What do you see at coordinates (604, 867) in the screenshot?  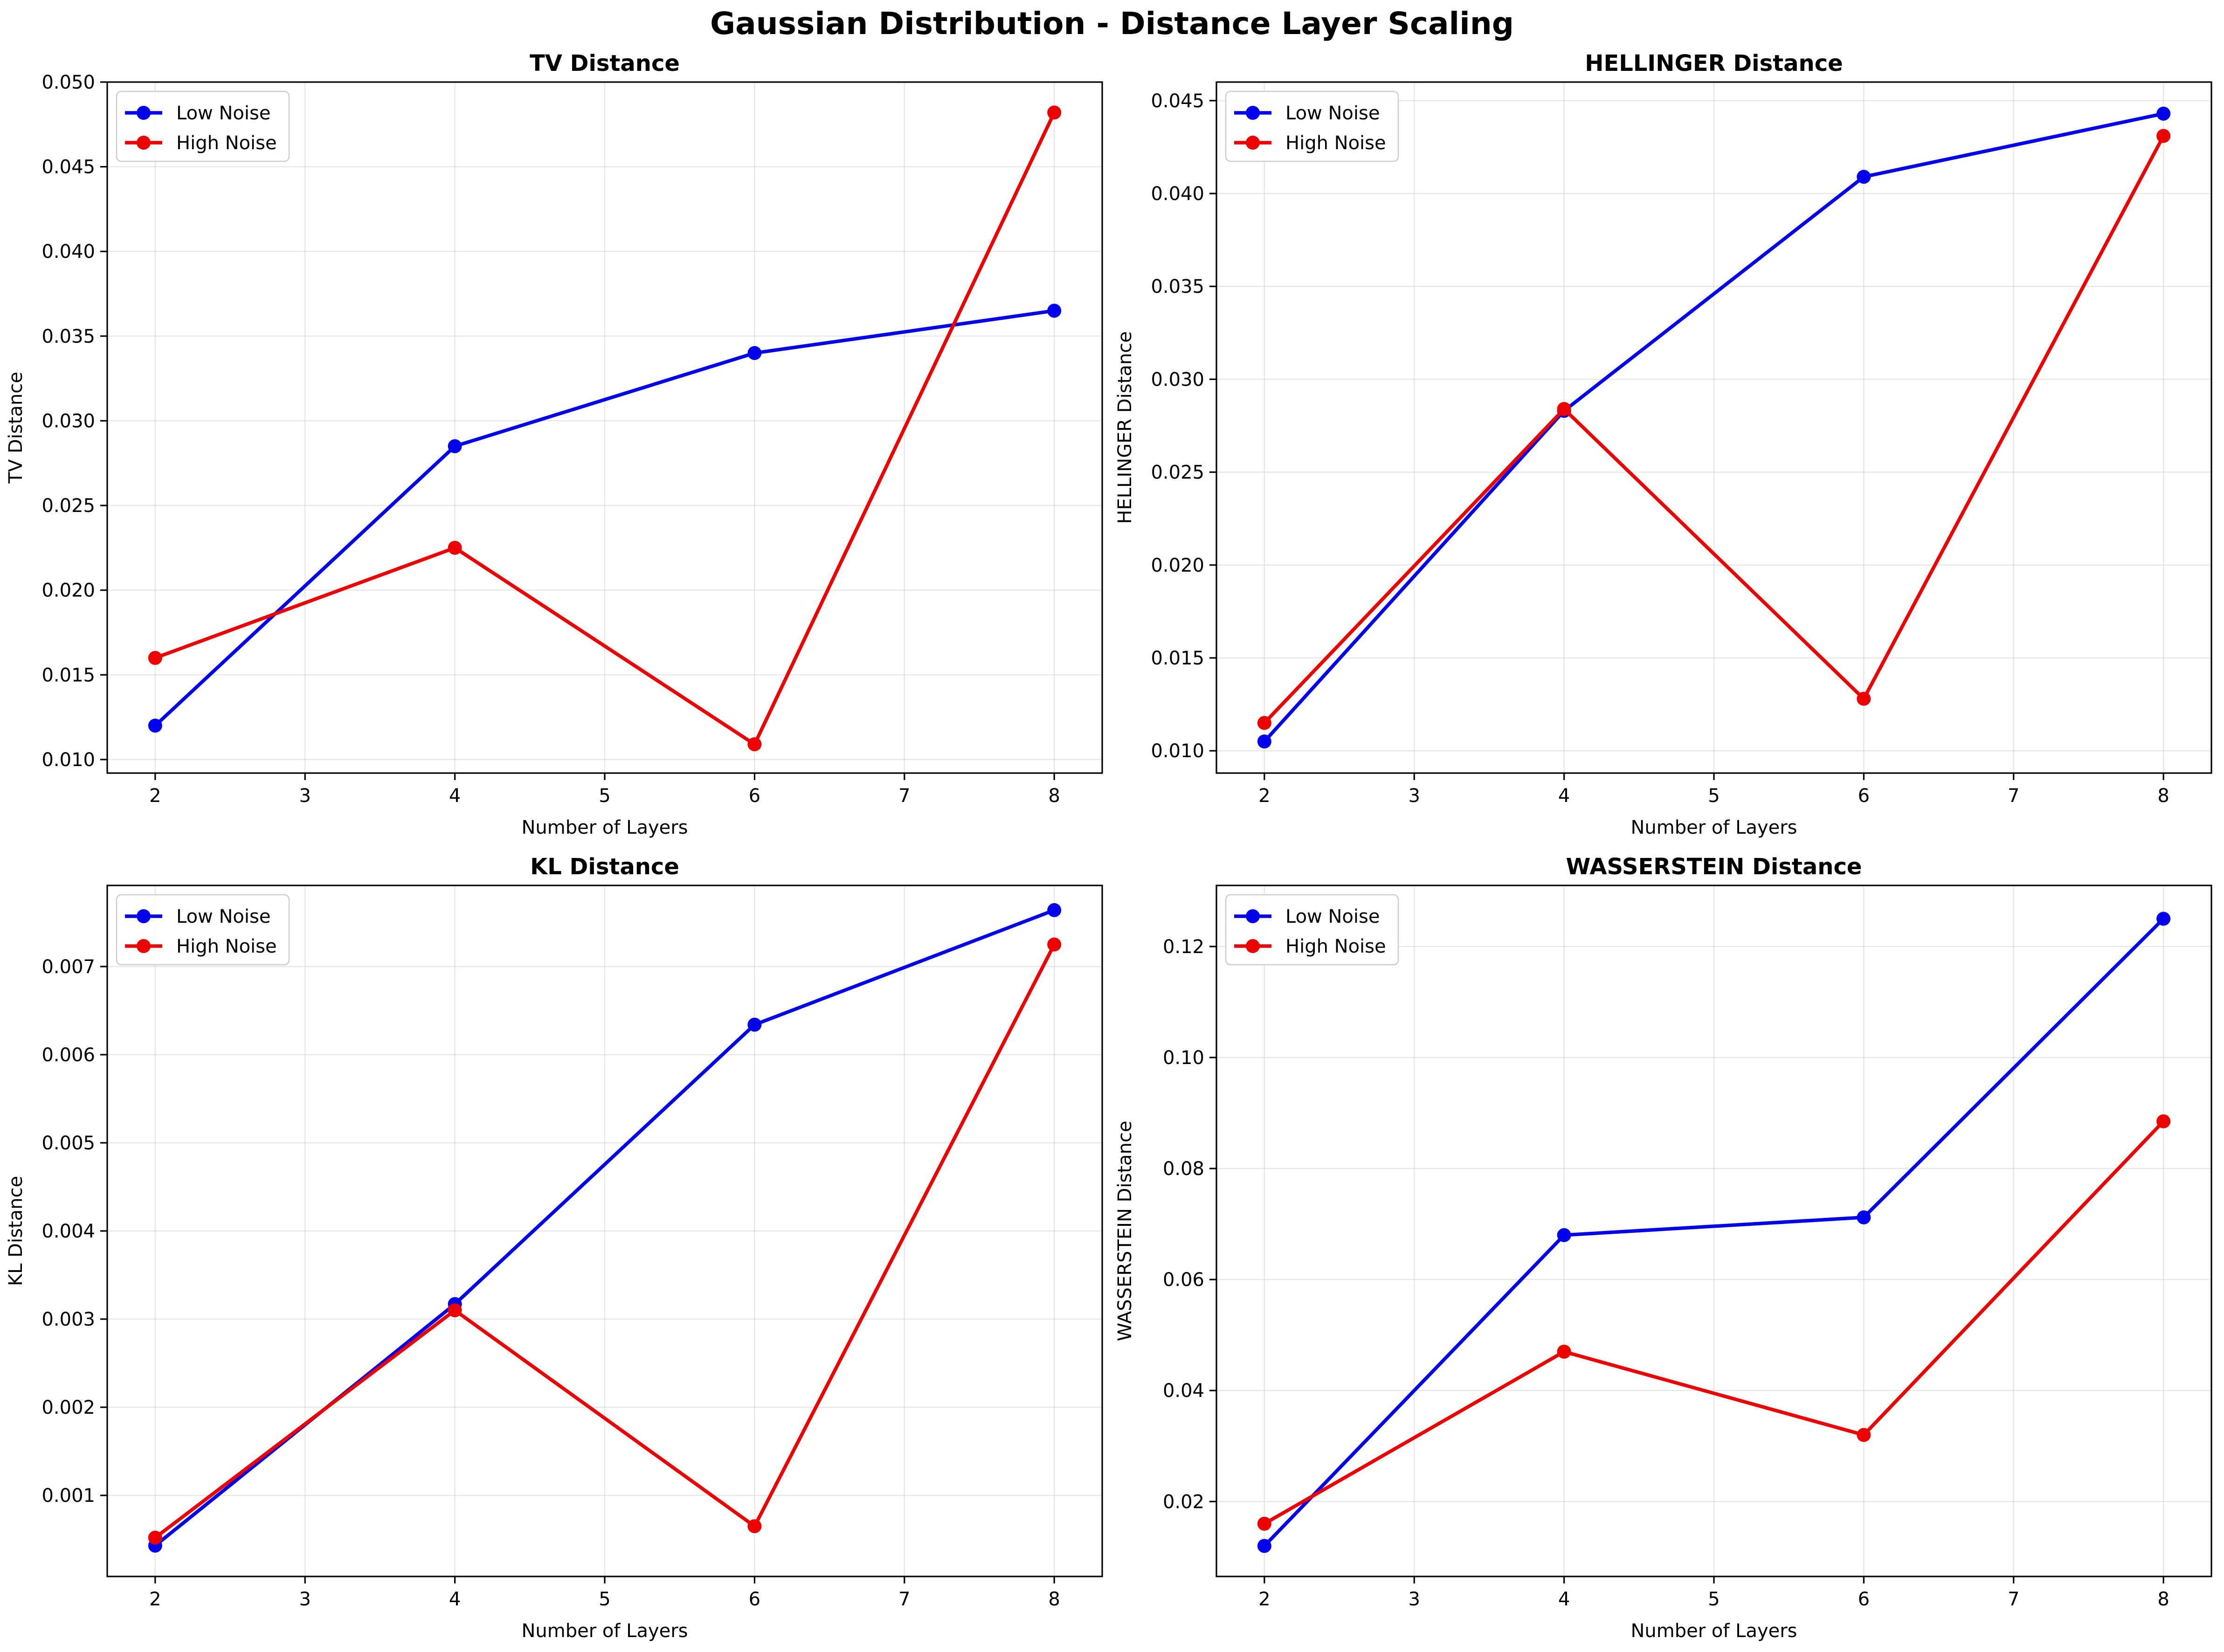 I see `subplot-title: KL Distance` at bounding box center [604, 867].